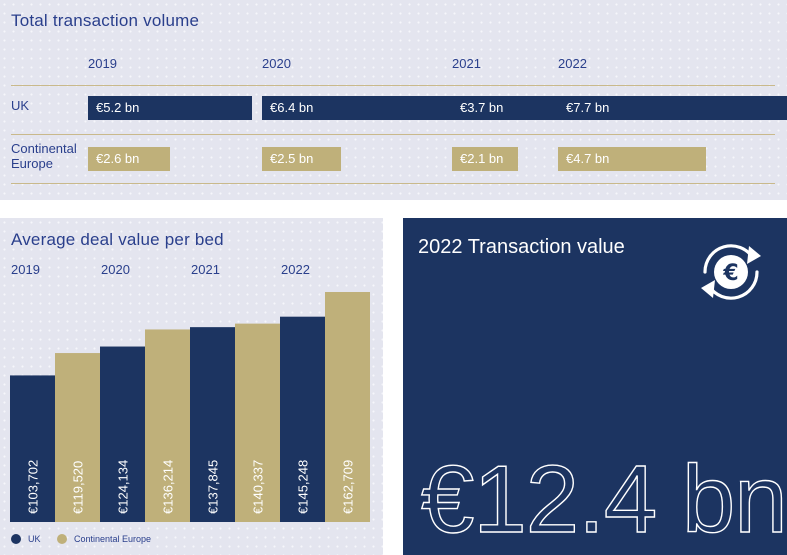  What do you see at coordinates (347, 407) in the screenshot?
I see `vbar-continental-europe-2022` at bounding box center [347, 407].